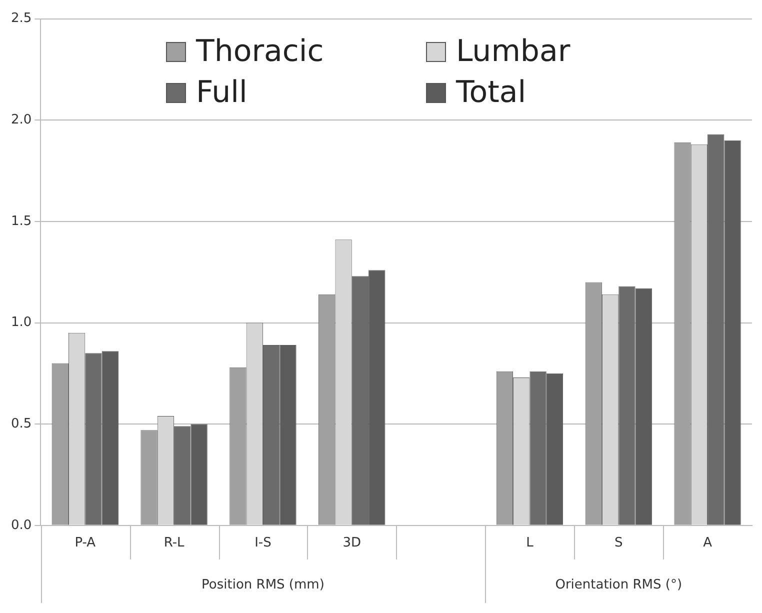 The width and height of the screenshot is (762, 613). What do you see at coordinates (21, 120) in the screenshot?
I see `y-tick-label: 2.0` at bounding box center [21, 120].